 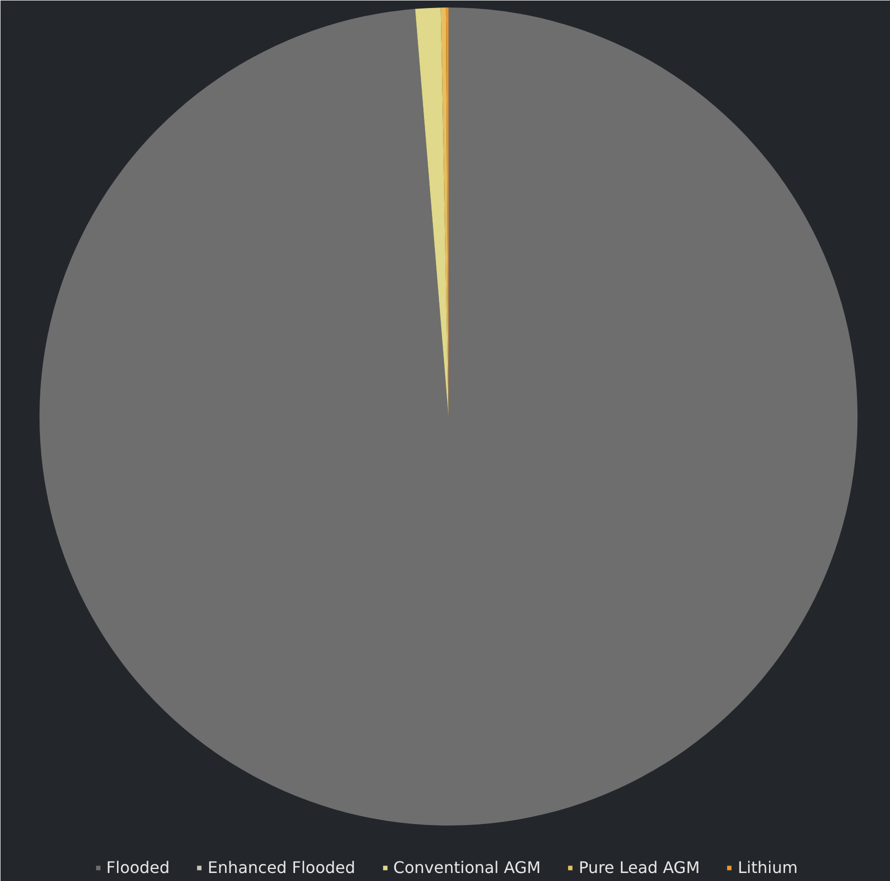 I want to click on legend-label: Enhanced Flooded, so click(x=282, y=867).